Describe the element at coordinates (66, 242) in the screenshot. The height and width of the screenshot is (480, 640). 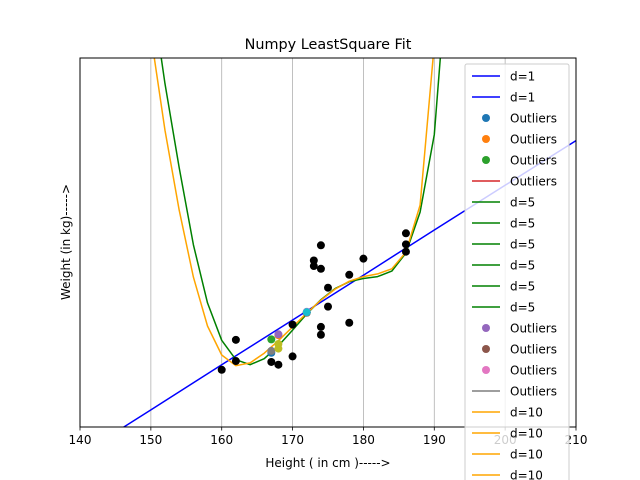
I see `y-axis-label: Weight (in kg)----->` at that location.